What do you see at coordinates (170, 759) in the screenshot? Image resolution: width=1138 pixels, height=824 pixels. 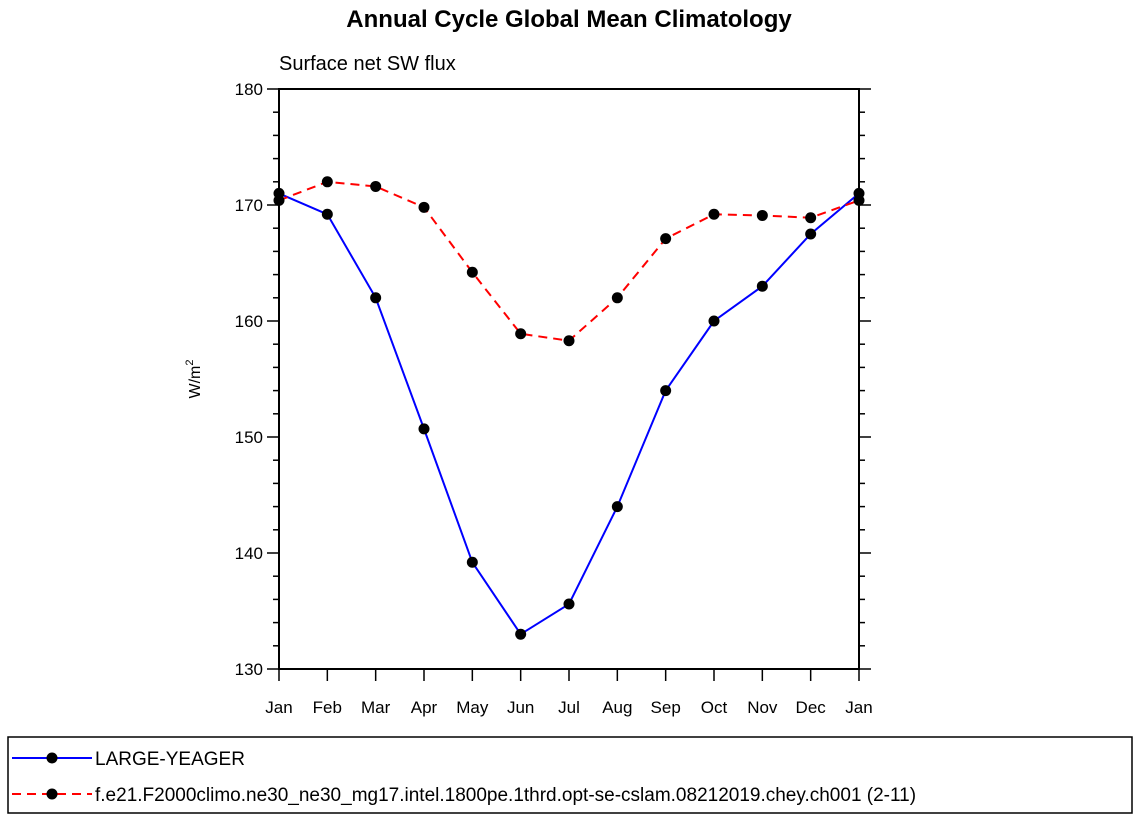 I see `legend-label-1: LARGE-YEAGER` at bounding box center [170, 759].